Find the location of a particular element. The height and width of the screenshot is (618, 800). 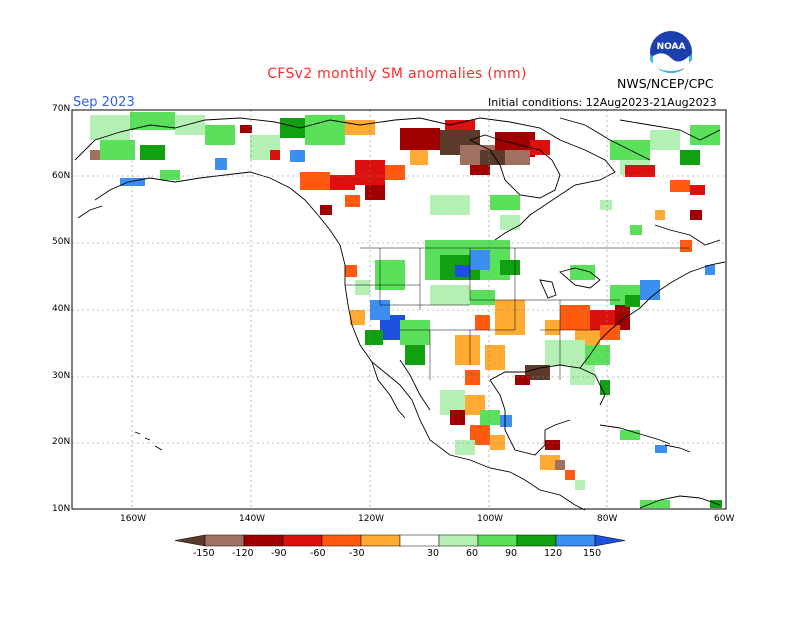

colorbar-label: -60 is located at coordinates (318, 553).